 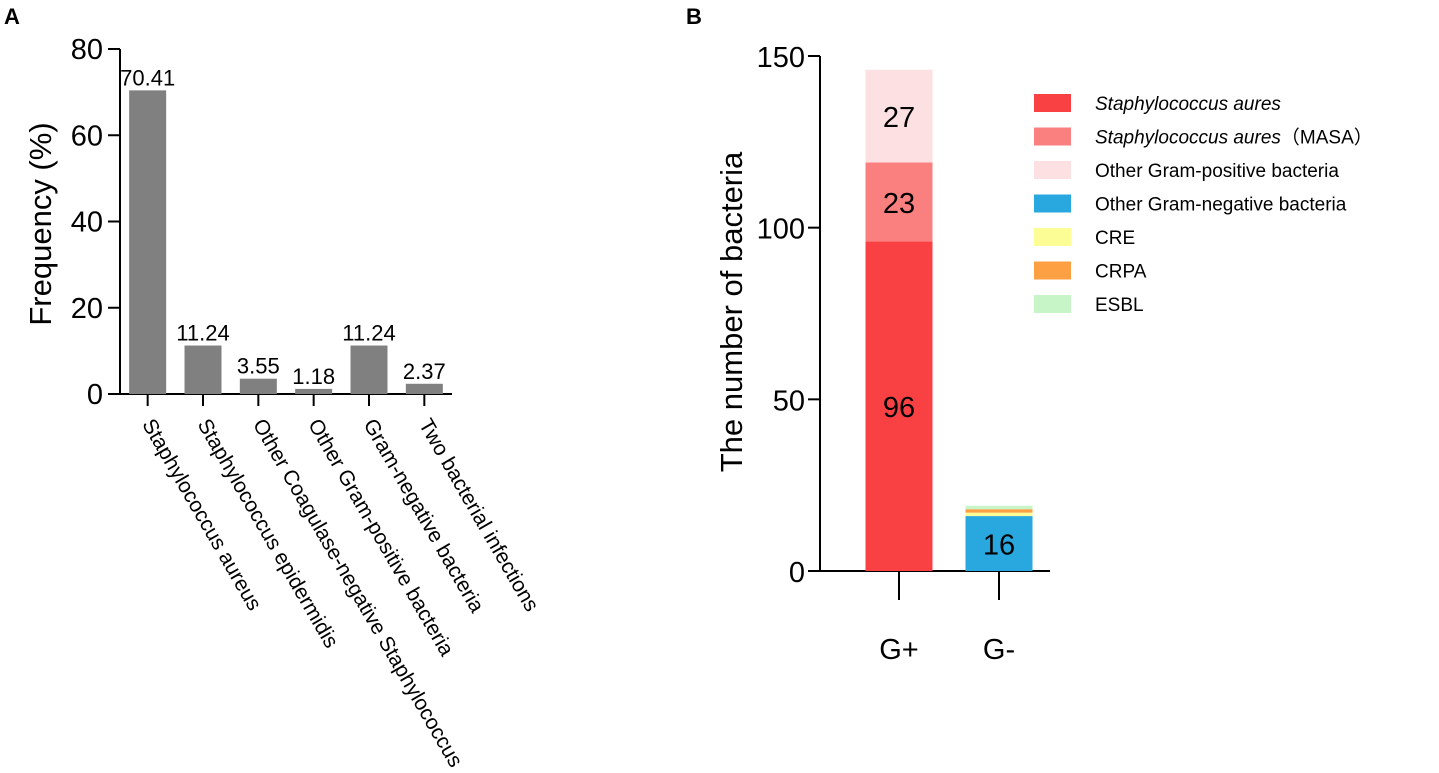 I want to click on segment-label-staphylococcus-aures: 96, so click(x=899, y=408).